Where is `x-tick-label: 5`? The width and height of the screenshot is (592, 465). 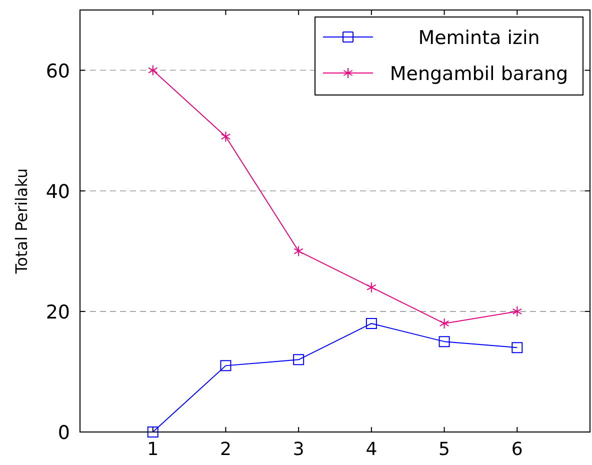 x-tick-label: 5 is located at coordinates (444, 449).